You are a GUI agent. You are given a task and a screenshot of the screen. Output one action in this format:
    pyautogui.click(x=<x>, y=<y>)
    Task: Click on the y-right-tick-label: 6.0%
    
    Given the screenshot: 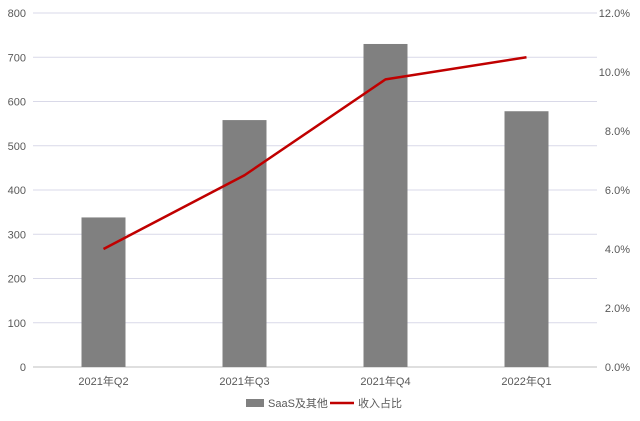 What is the action you would take?
    pyautogui.click(x=617, y=191)
    